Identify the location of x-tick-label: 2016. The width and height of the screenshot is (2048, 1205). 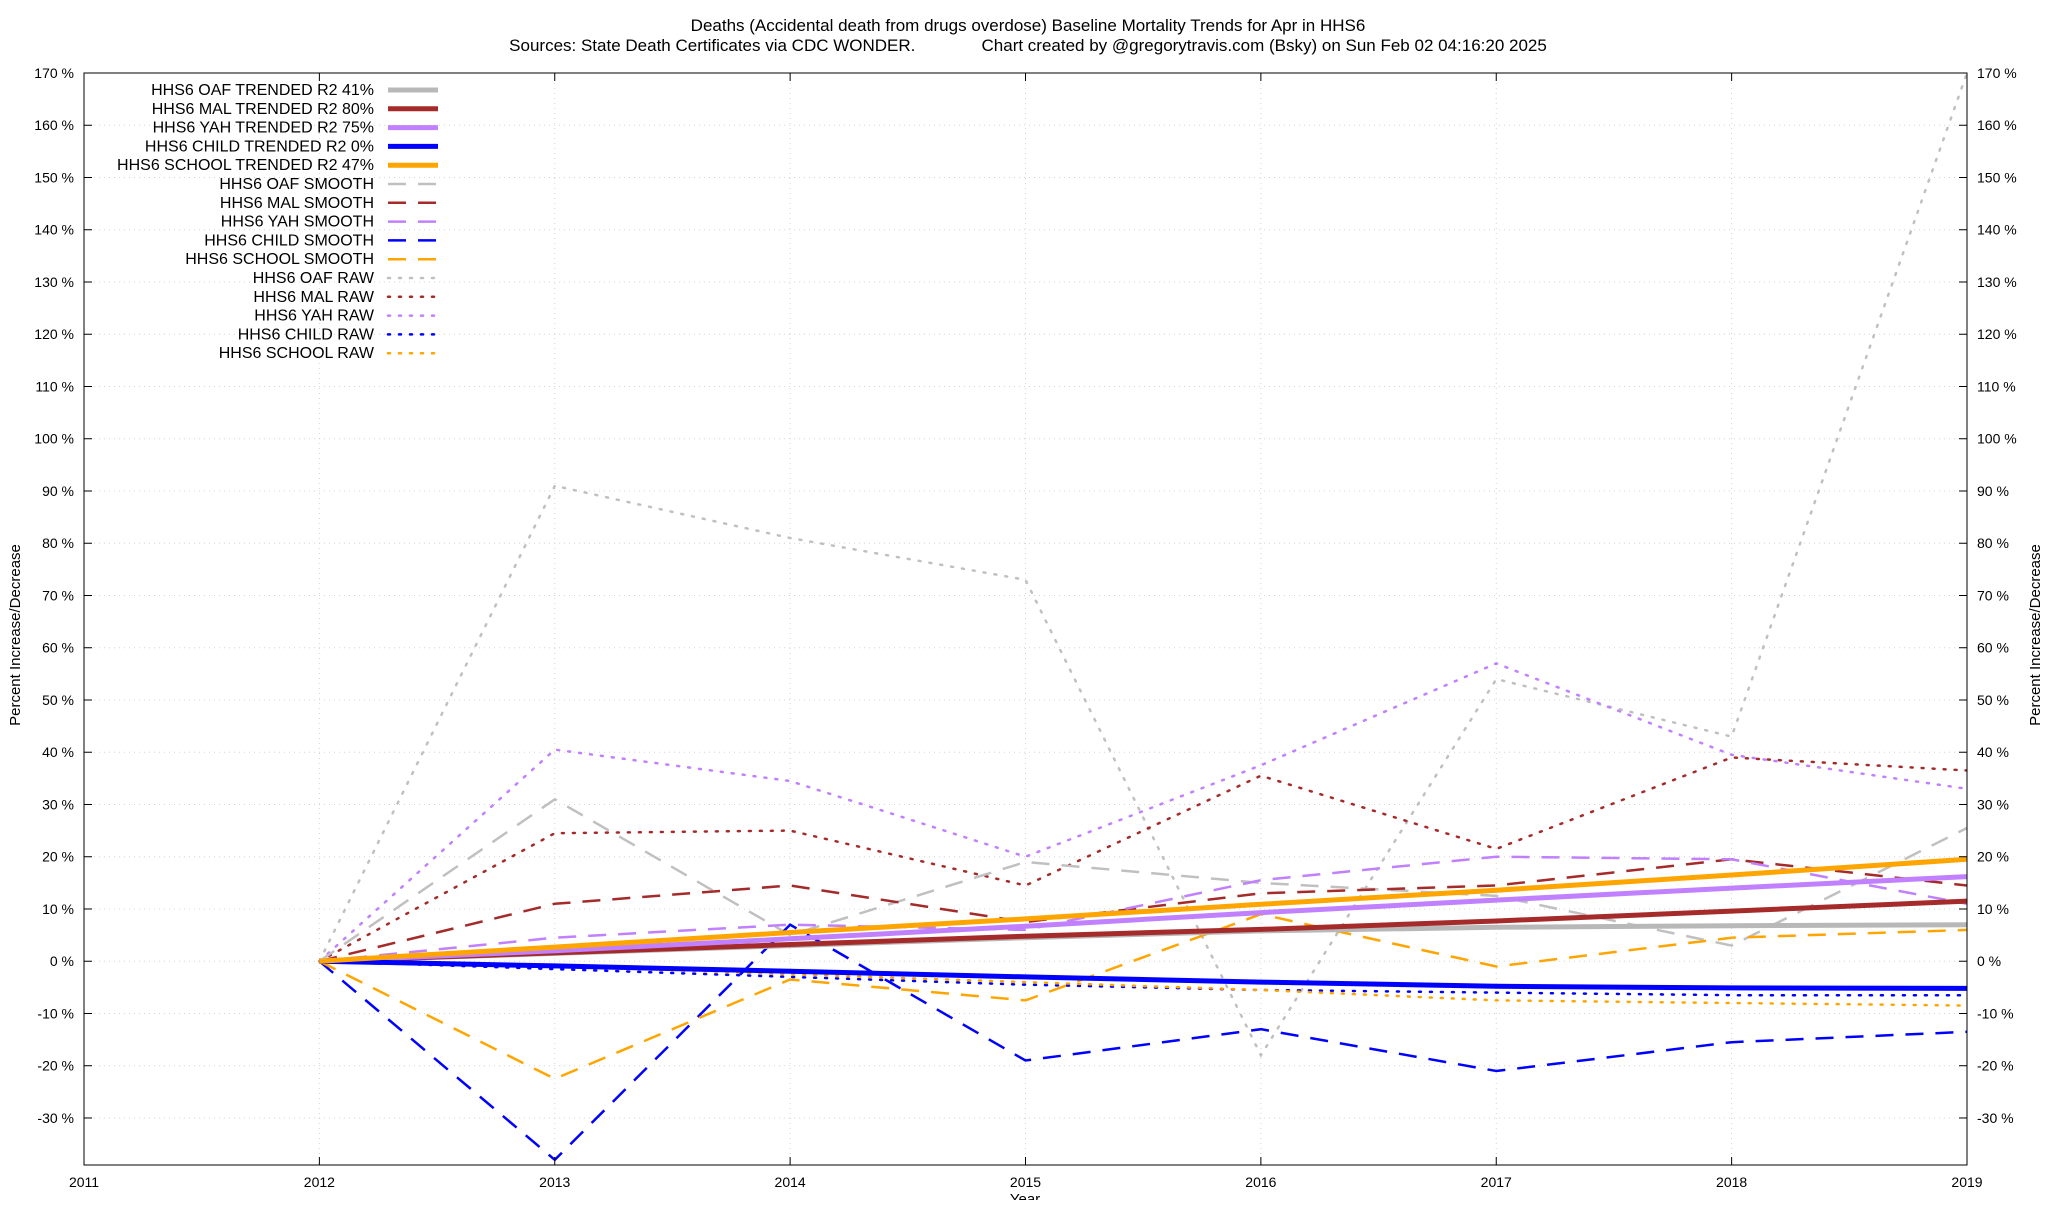
(1260, 1182).